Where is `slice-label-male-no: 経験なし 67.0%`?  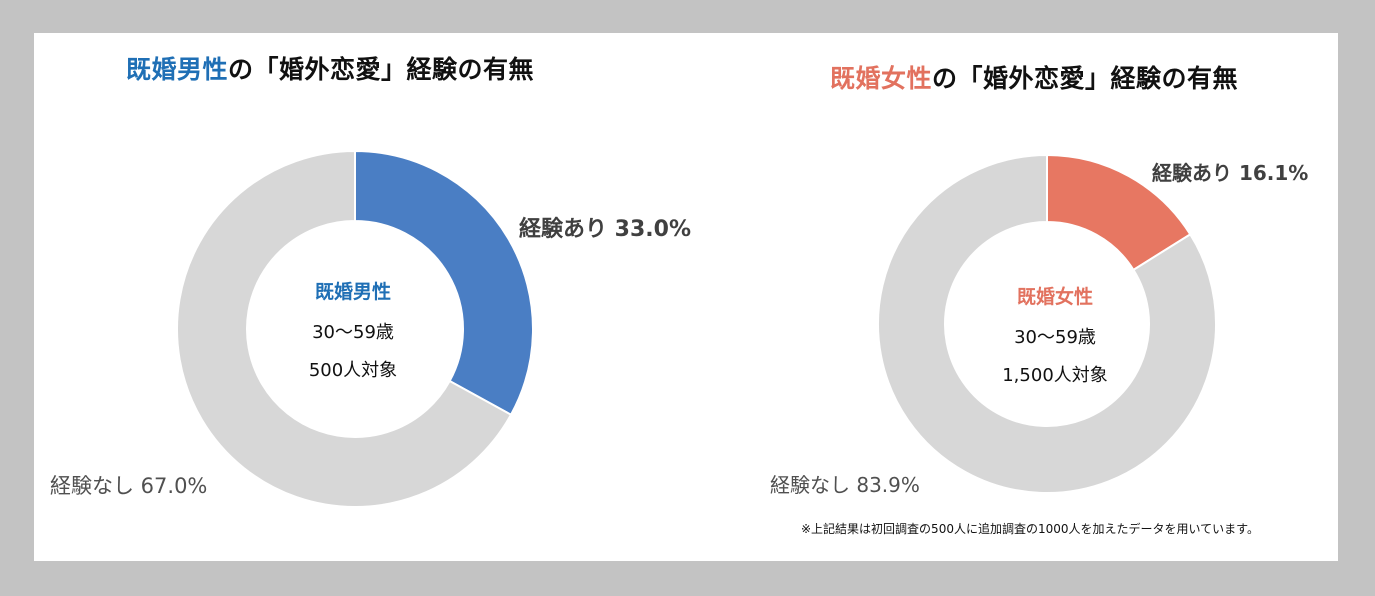 slice-label-male-no: 経験なし 67.0% is located at coordinates (129, 486).